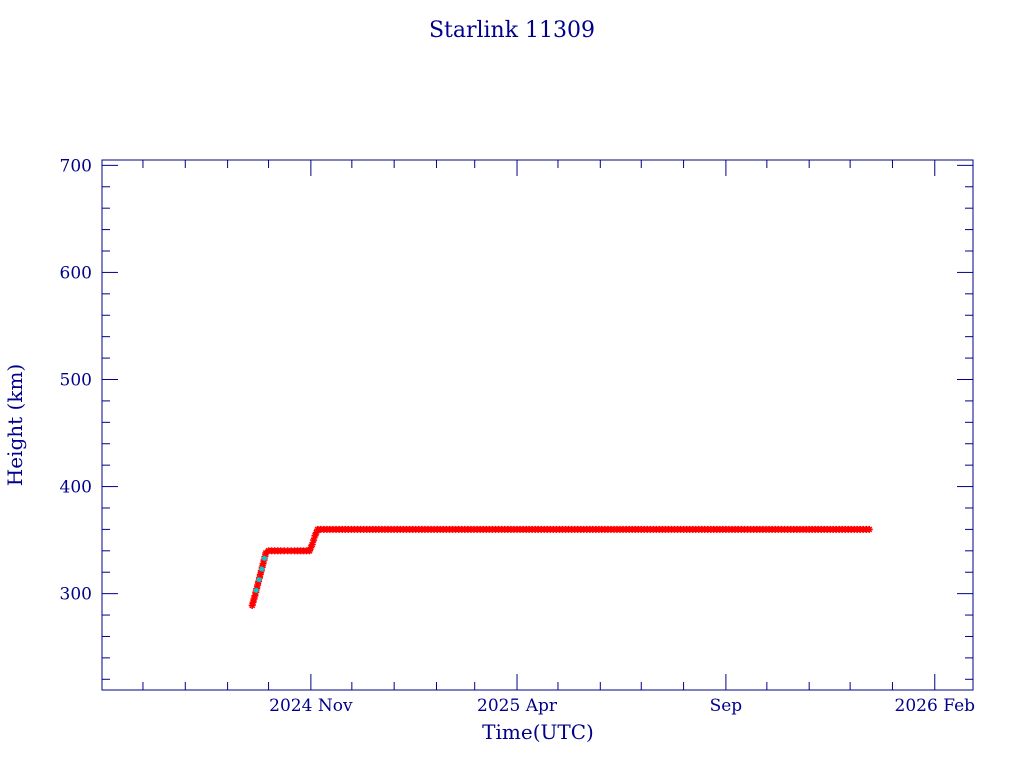  What do you see at coordinates (311, 706) in the screenshot?
I see `x-tick-label: 2024 Nov` at bounding box center [311, 706].